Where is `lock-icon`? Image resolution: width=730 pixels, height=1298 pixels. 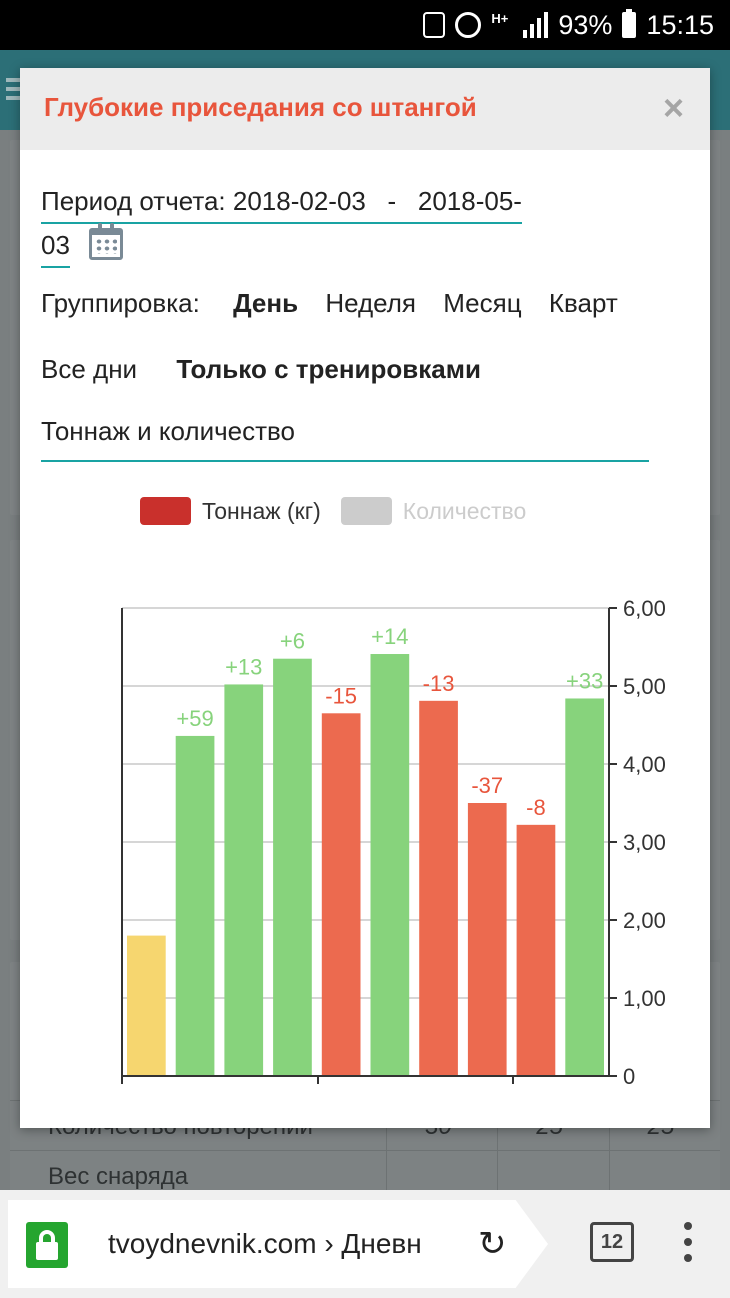
lock-icon is located at coordinates (47, 1245).